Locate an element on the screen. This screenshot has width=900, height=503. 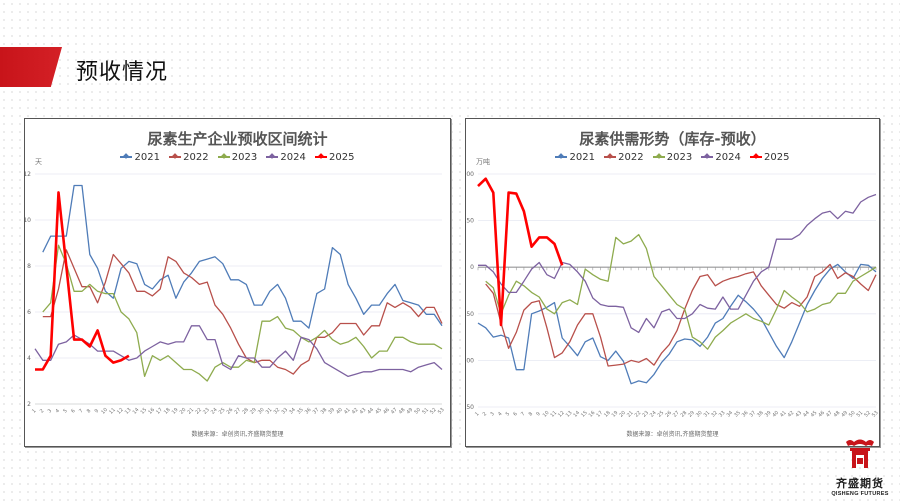
y-tick-label: -150 is located at coordinates (470, 407).